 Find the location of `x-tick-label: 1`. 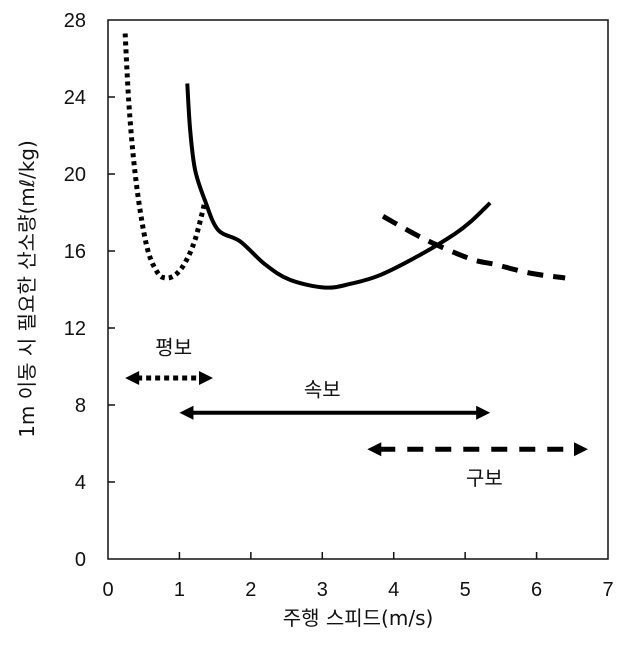

x-tick-label: 1 is located at coordinates (179, 590).